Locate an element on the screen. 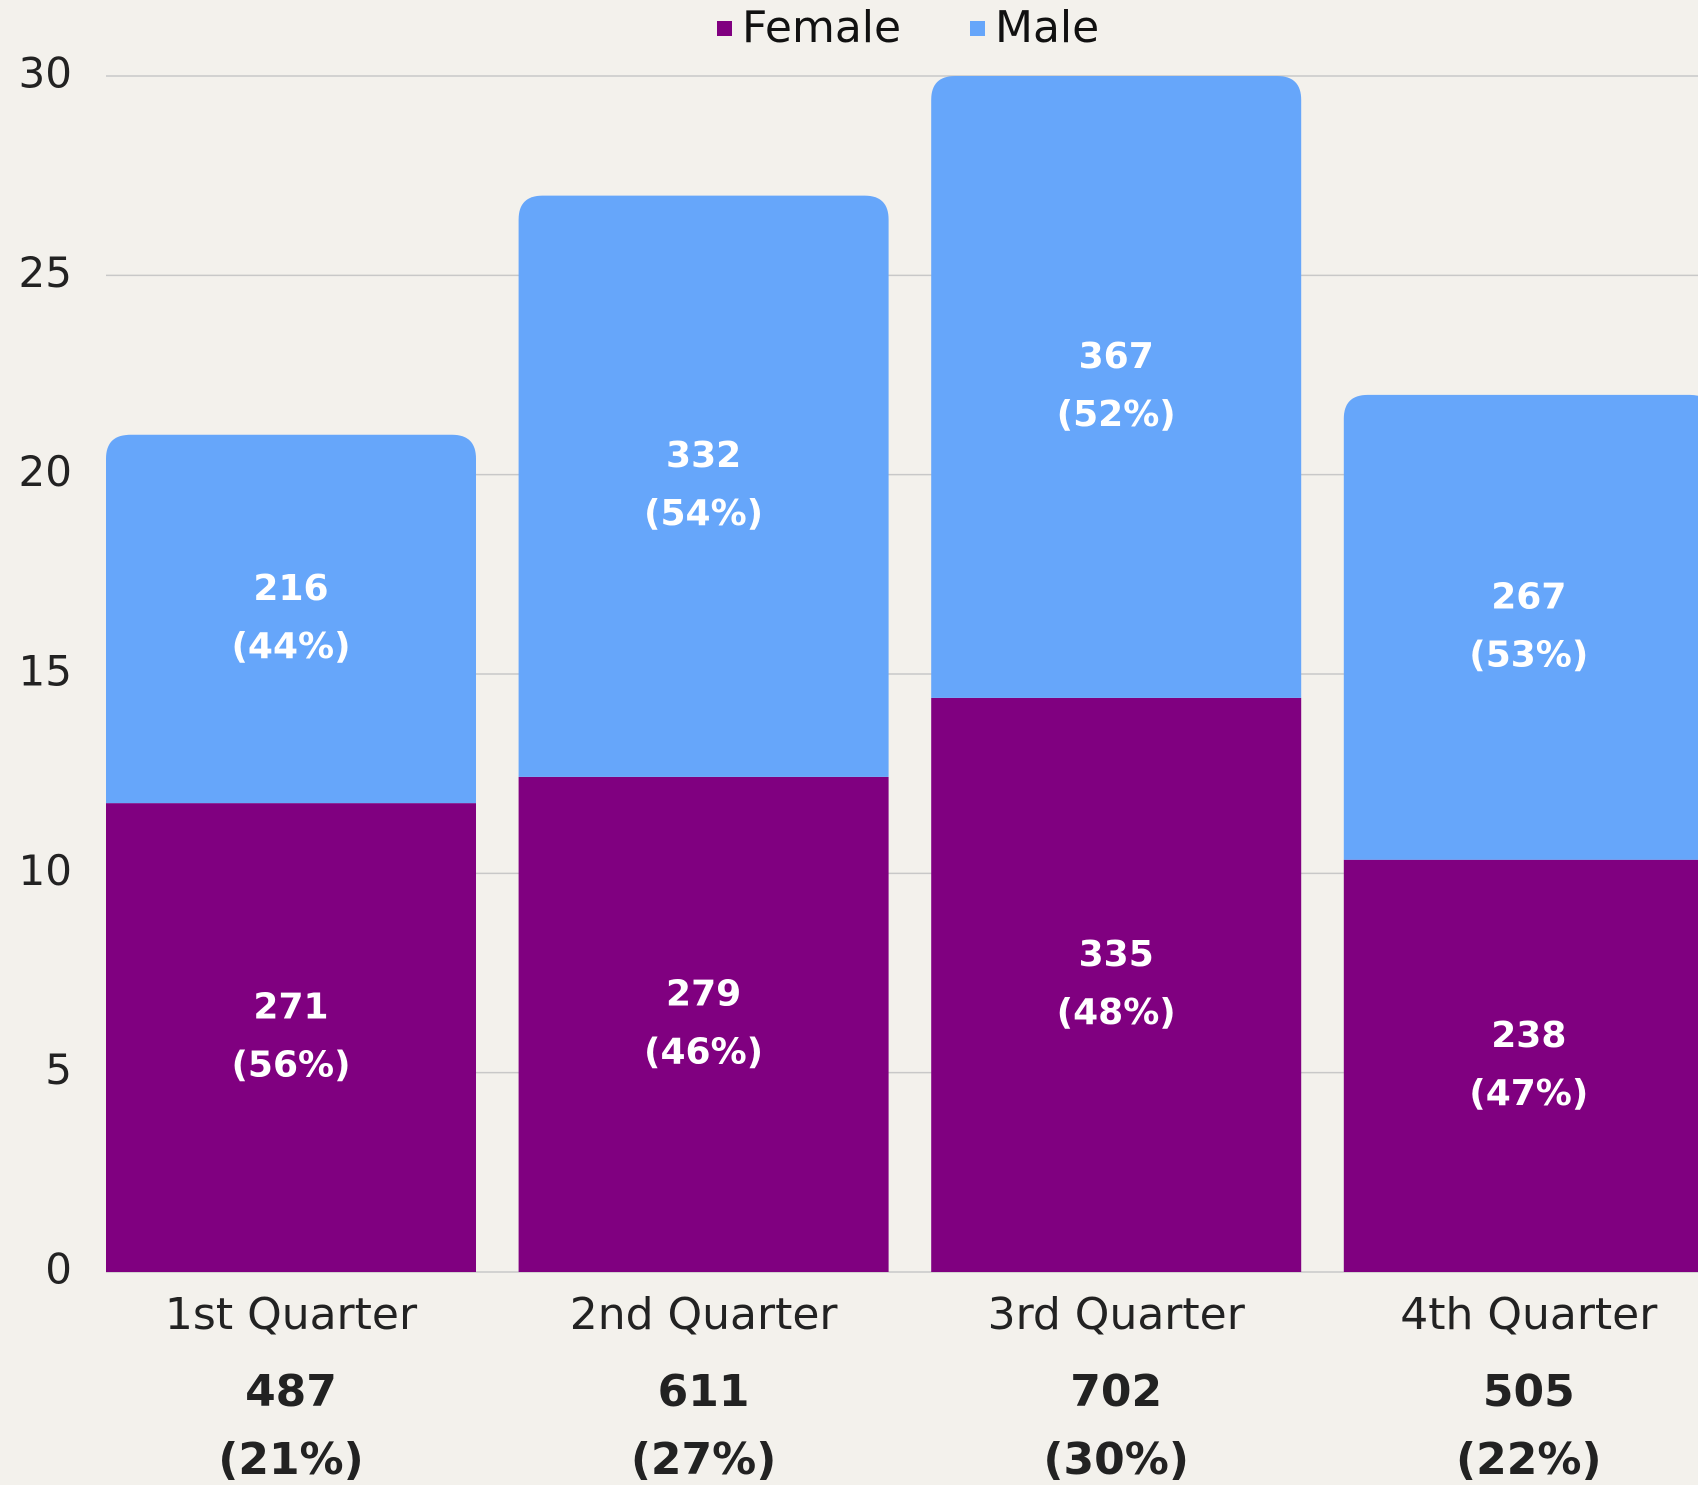 The image size is (1698, 1485). y-tick-label: 0 is located at coordinates (58, 1269).